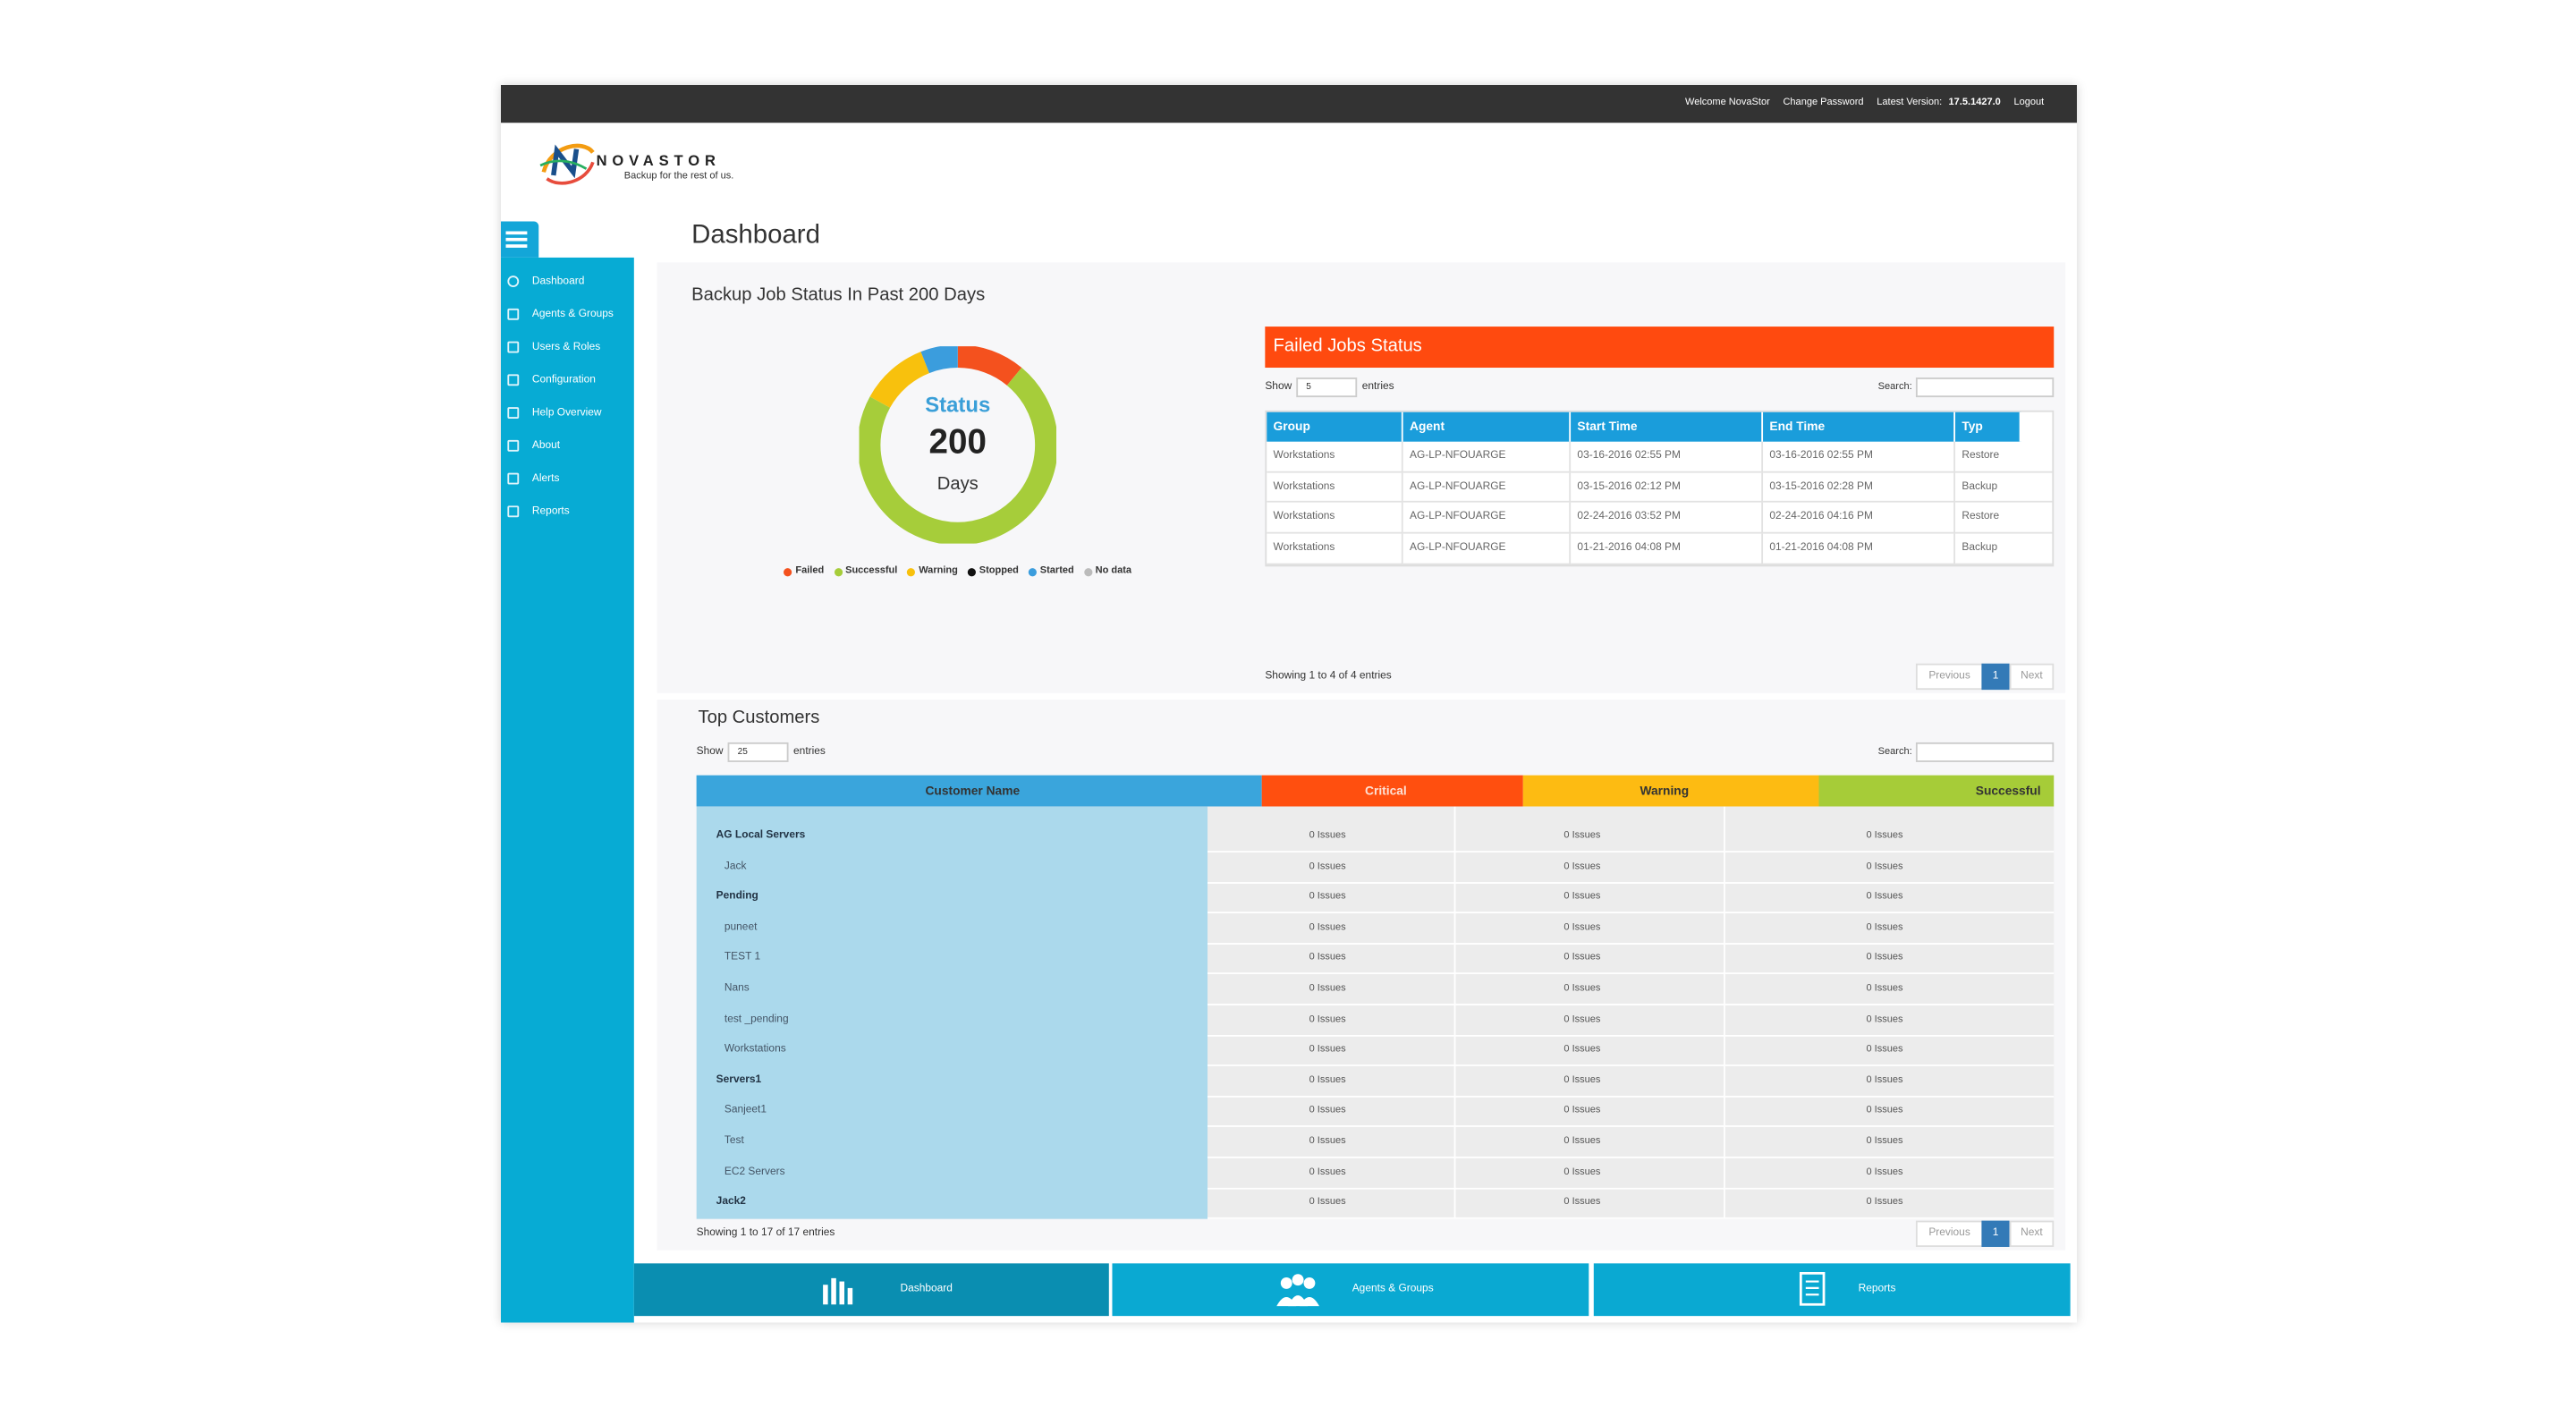 Image resolution: width=2576 pixels, height=1408 pixels. I want to click on legend-item: Started, so click(1051, 571).